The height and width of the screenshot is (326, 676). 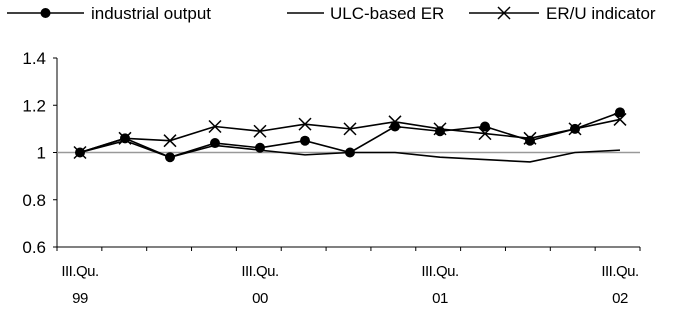 I want to click on x-tick-label-line2: 99, so click(x=80, y=298).